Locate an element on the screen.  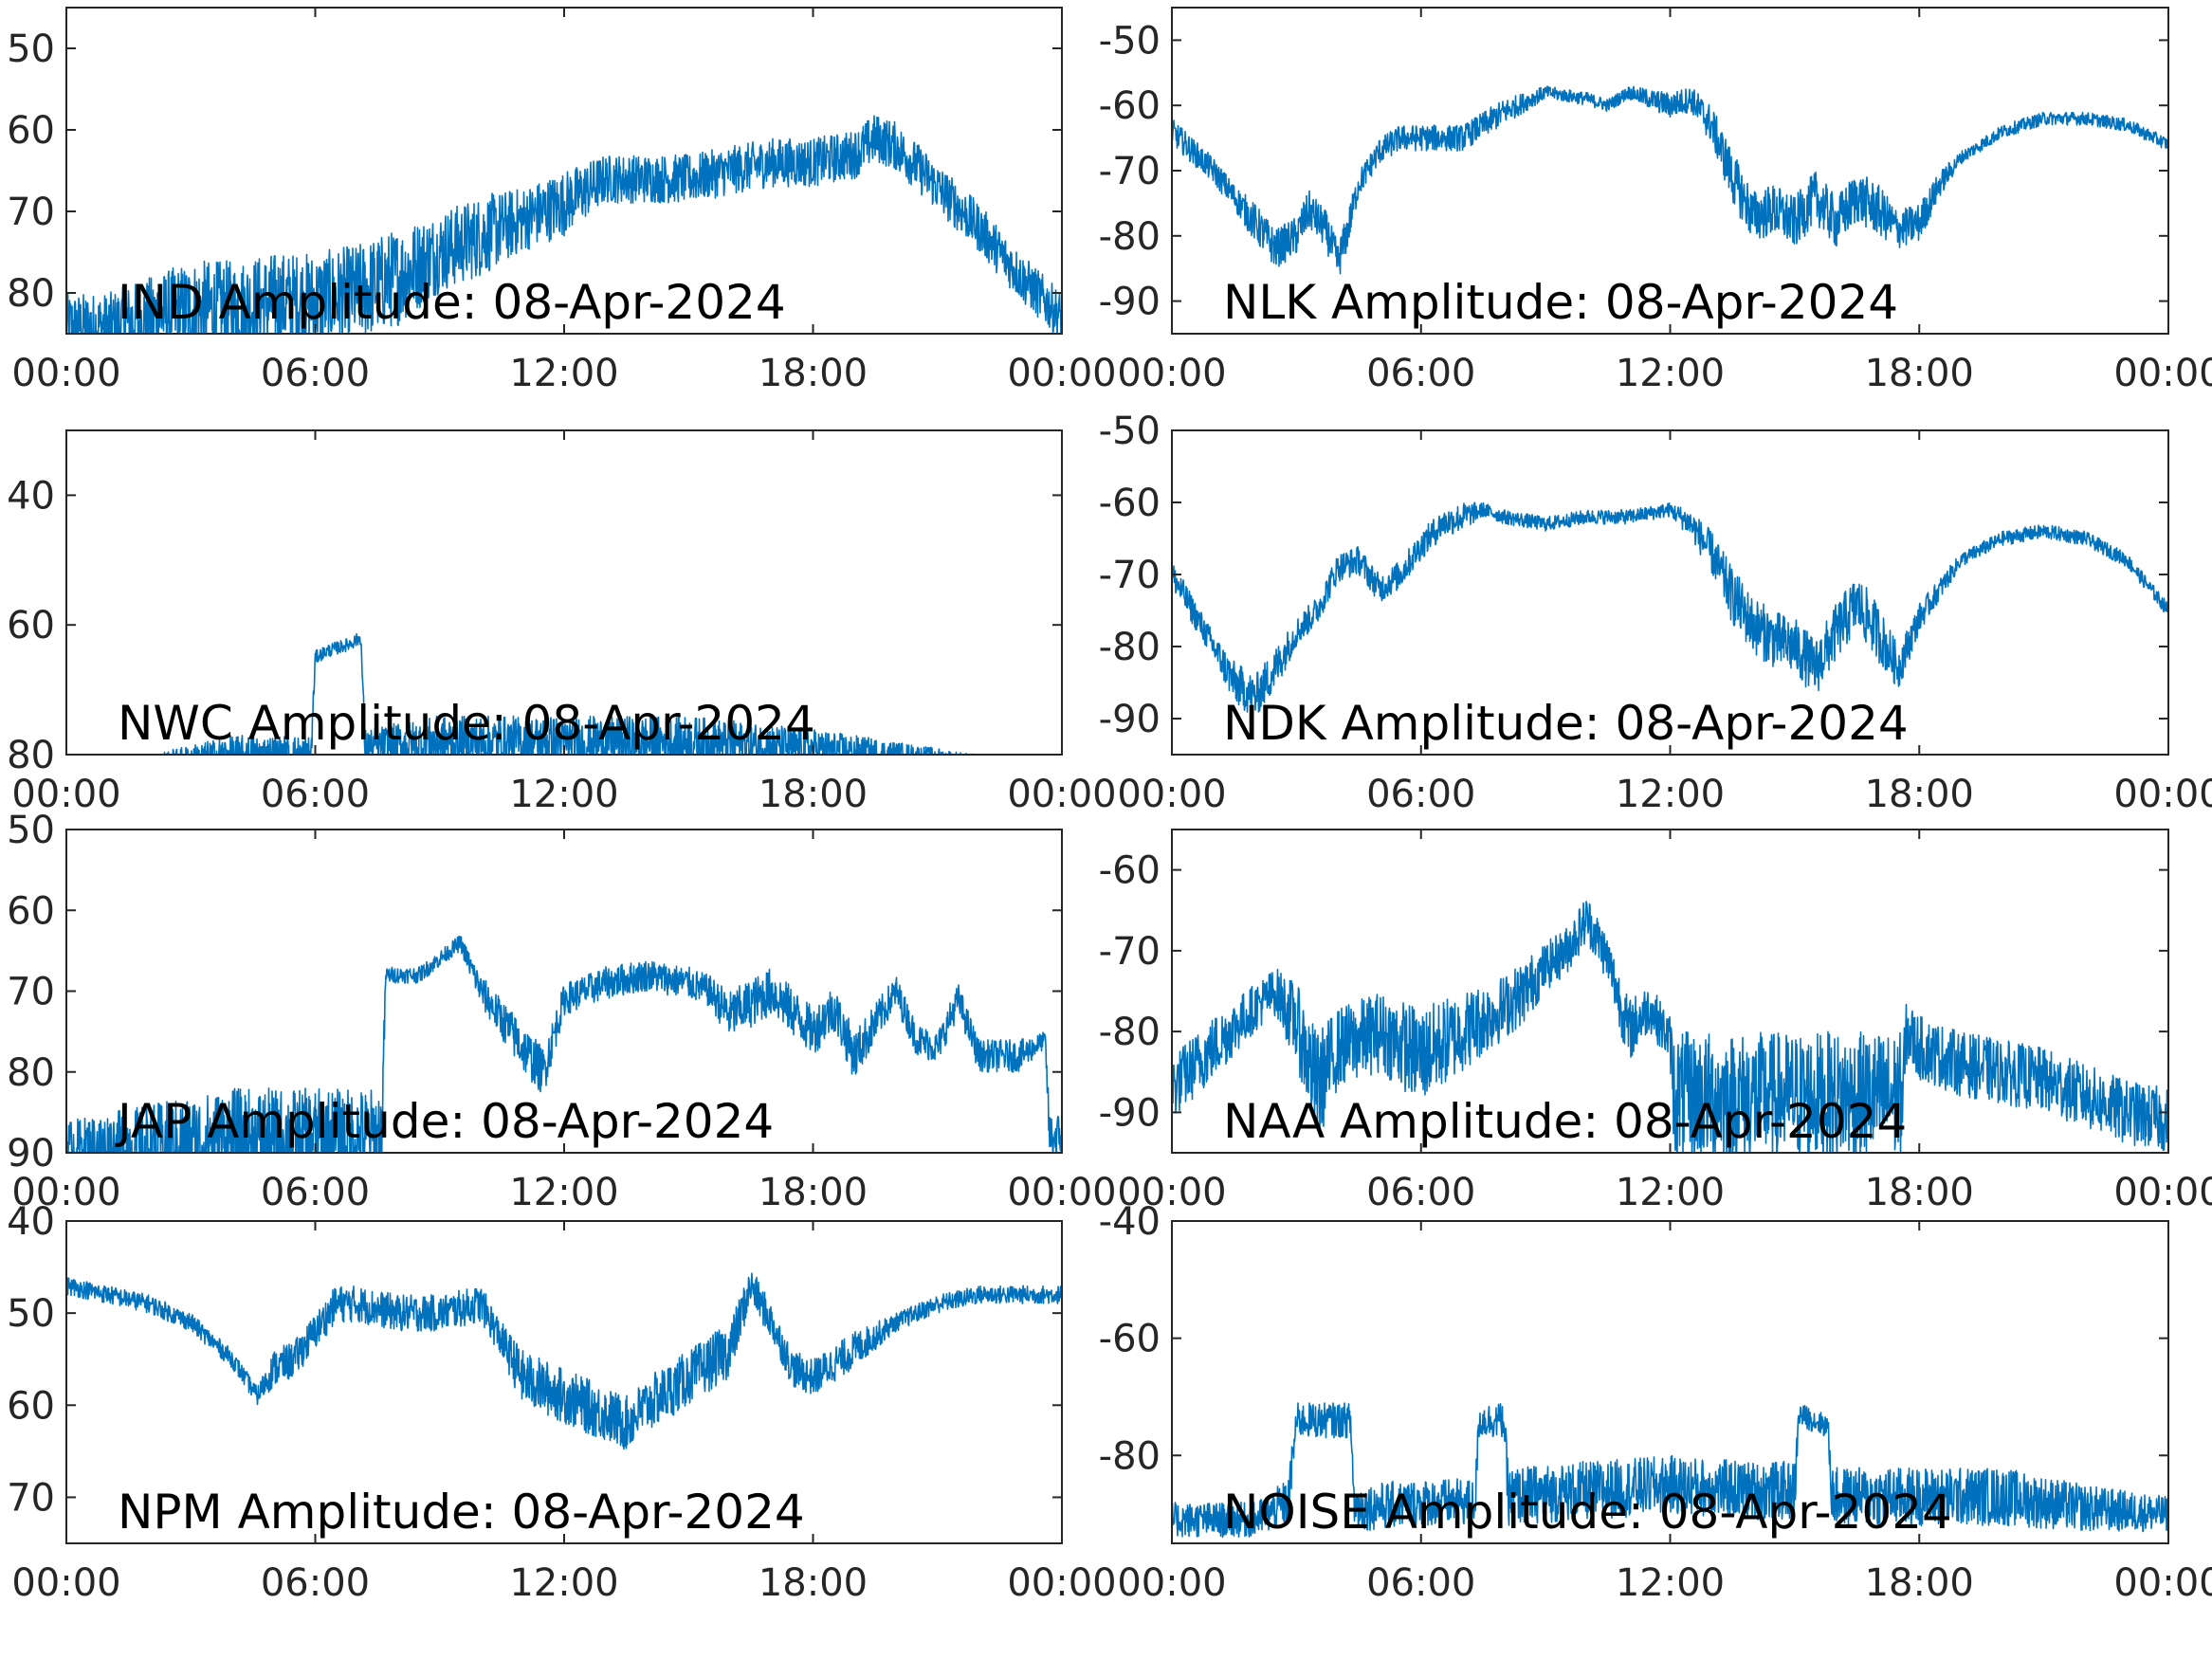
panel-title: NAA Amplitude: 08-Apr-2024 is located at coordinates (1565, 1121).